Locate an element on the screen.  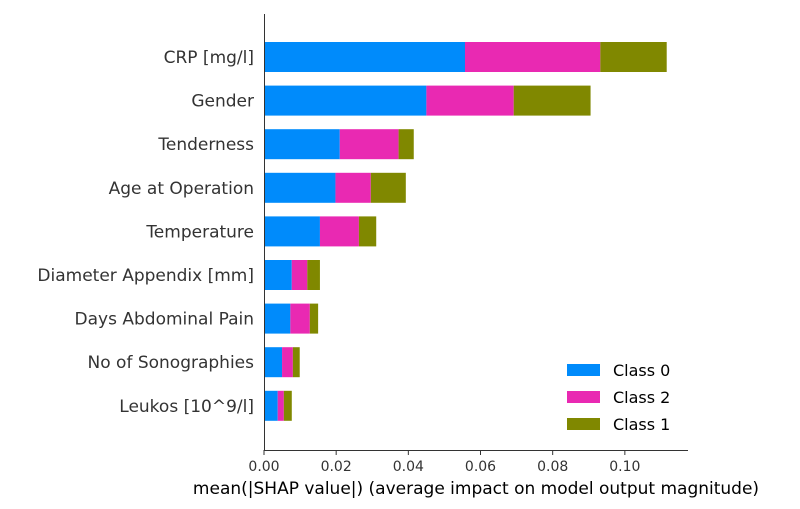
x-tick-label: 0.06 is located at coordinates (480, 467).